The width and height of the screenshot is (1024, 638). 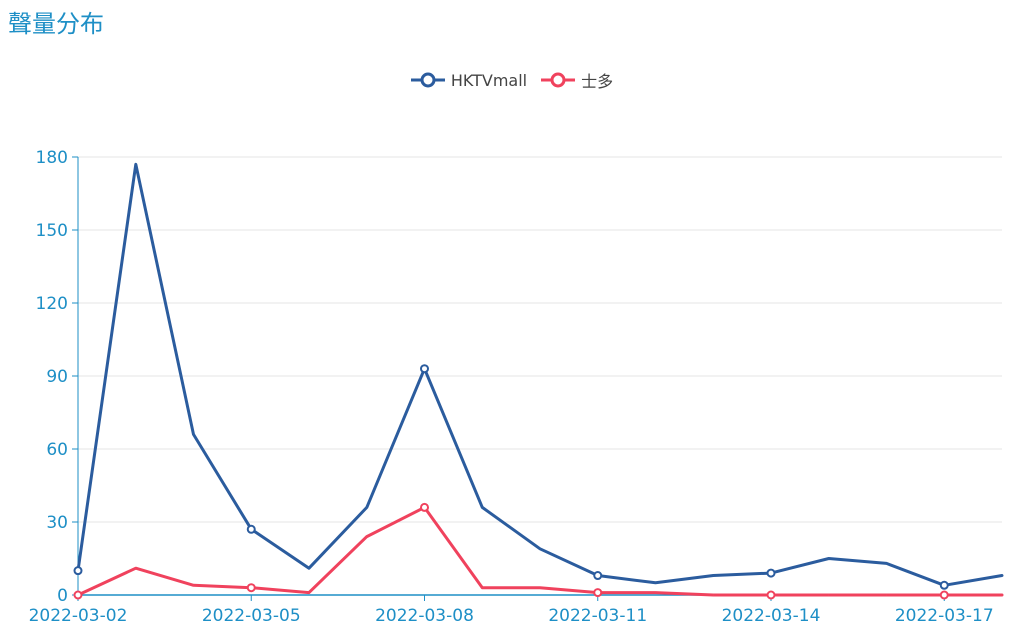 I want to click on chart-title: 聲量分布, so click(x=56, y=24).